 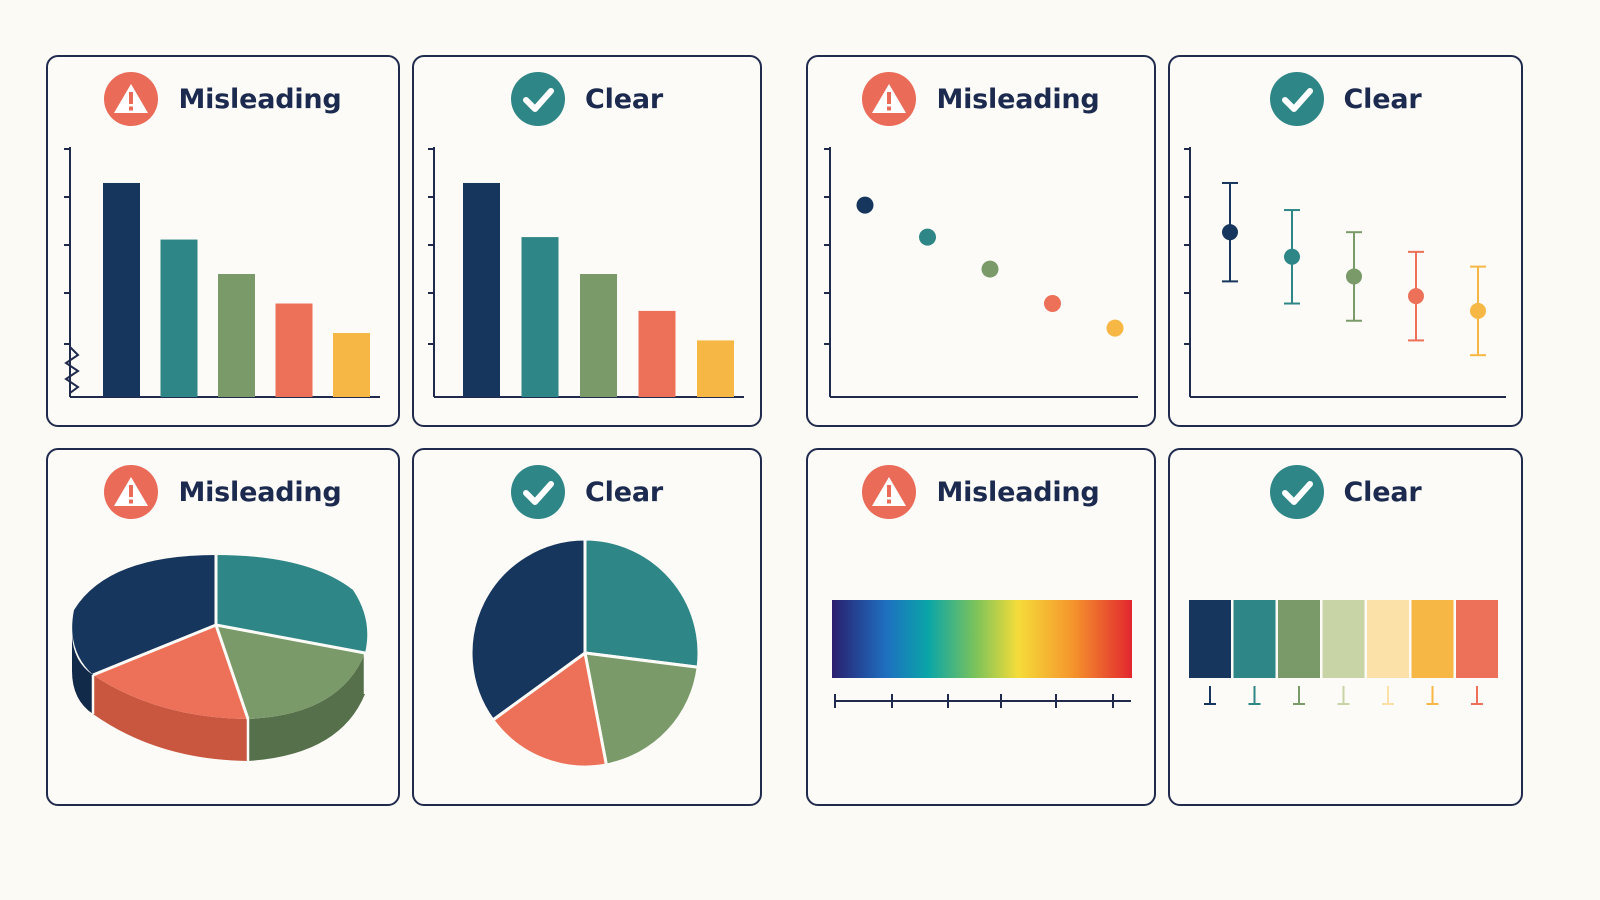 I want to click on panel-categorical-colormap: Clear, so click(x=1345, y=627).